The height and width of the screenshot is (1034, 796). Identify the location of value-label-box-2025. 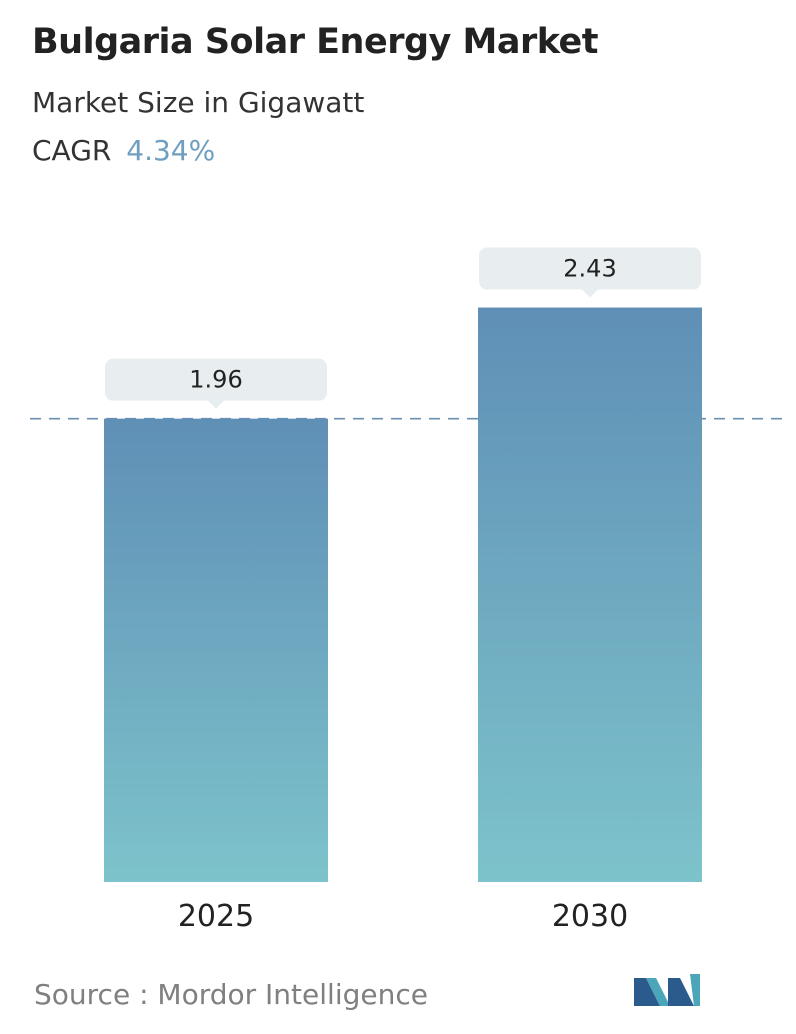
(216, 379).